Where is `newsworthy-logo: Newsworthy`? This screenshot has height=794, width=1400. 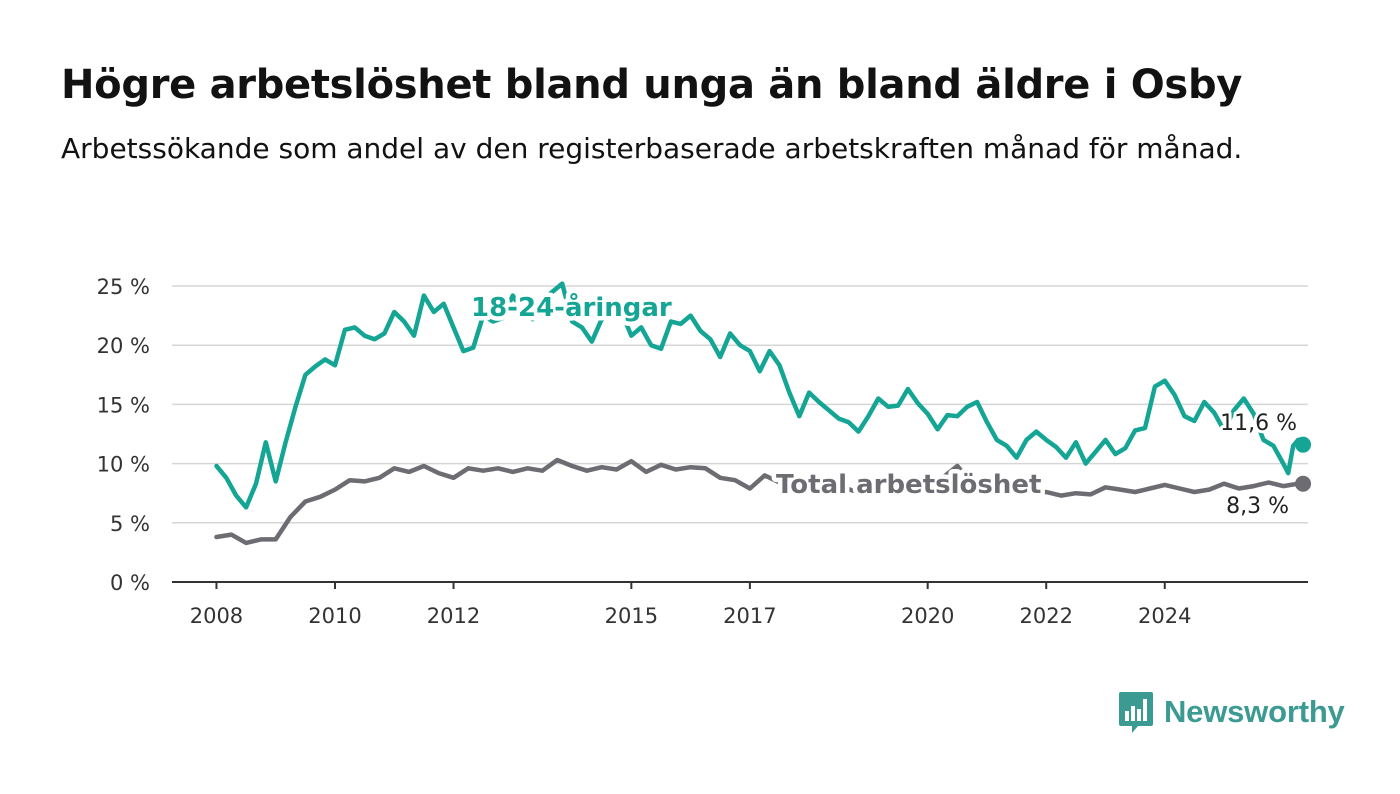
newsworthy-logo: Newsworthy is located at coordinates (1231, 712).